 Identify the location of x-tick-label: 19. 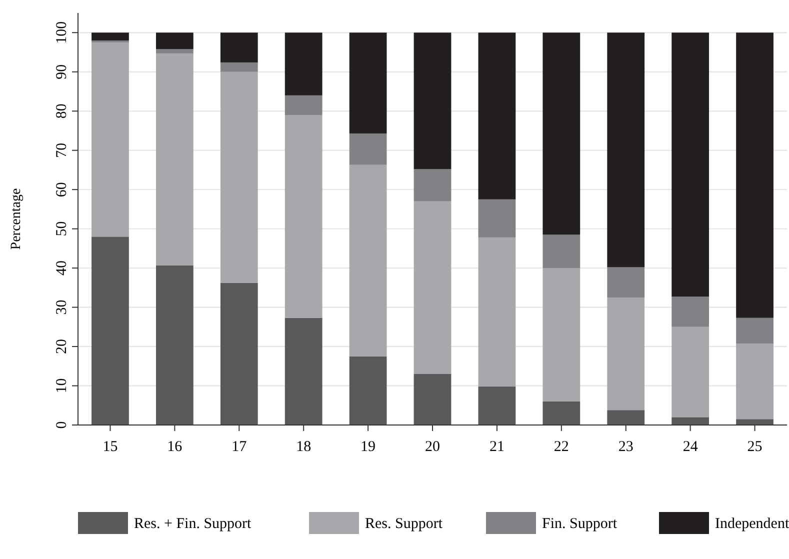
(368, 447).